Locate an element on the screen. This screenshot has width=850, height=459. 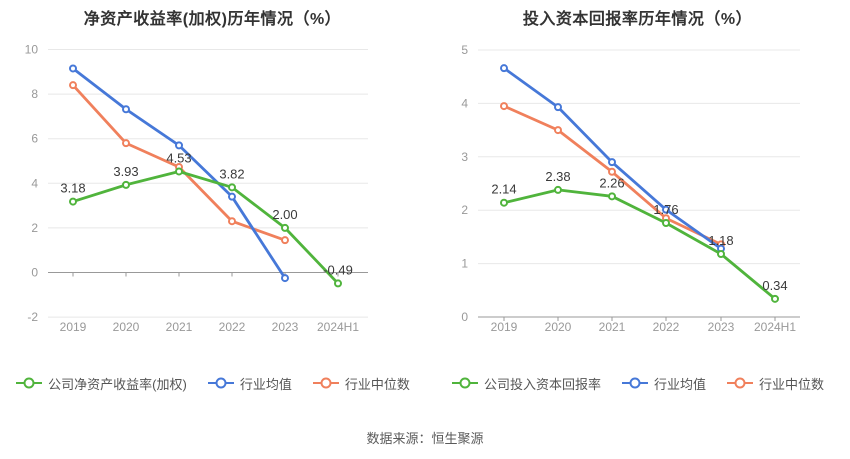
y-tick-label: 3 is located at coordinates (464, 157).